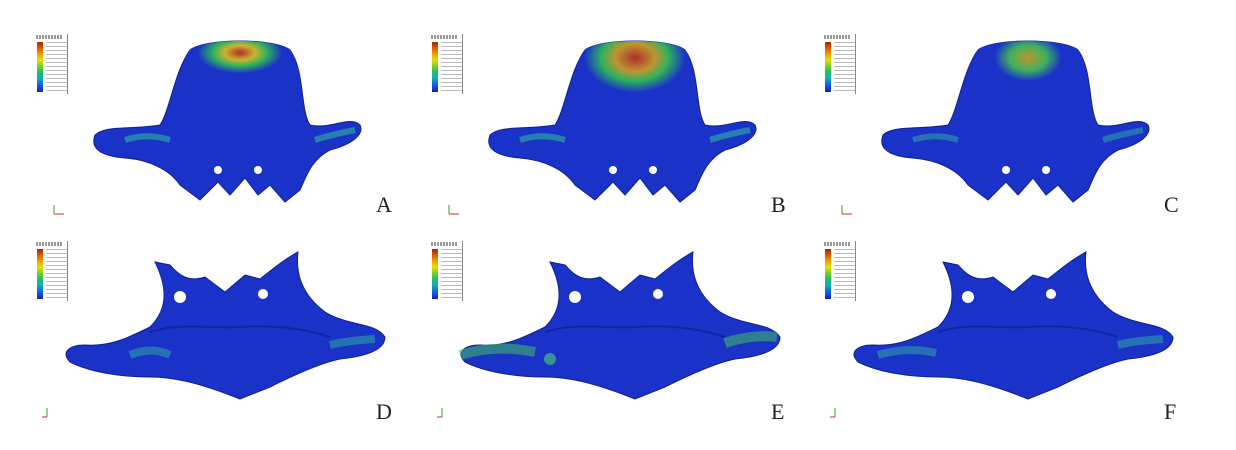 The height and width of the screenshot is (450, 1236). Describe the element at coordinates (778, 204) in the screenshot. I see `panel-label: B` at that location.